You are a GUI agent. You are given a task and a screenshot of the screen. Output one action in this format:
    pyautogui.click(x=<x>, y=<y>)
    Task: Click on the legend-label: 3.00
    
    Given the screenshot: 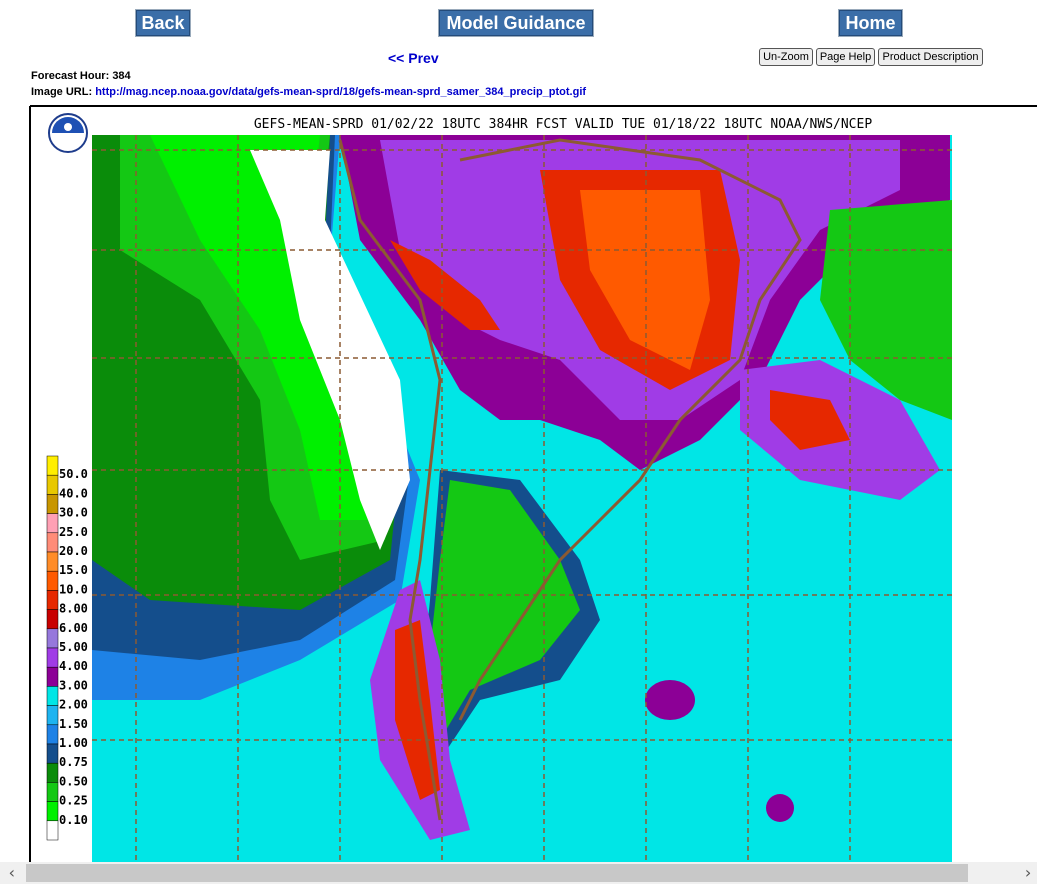 What is the action you would take?
    pyautogui.click(x=73, y=685)
    